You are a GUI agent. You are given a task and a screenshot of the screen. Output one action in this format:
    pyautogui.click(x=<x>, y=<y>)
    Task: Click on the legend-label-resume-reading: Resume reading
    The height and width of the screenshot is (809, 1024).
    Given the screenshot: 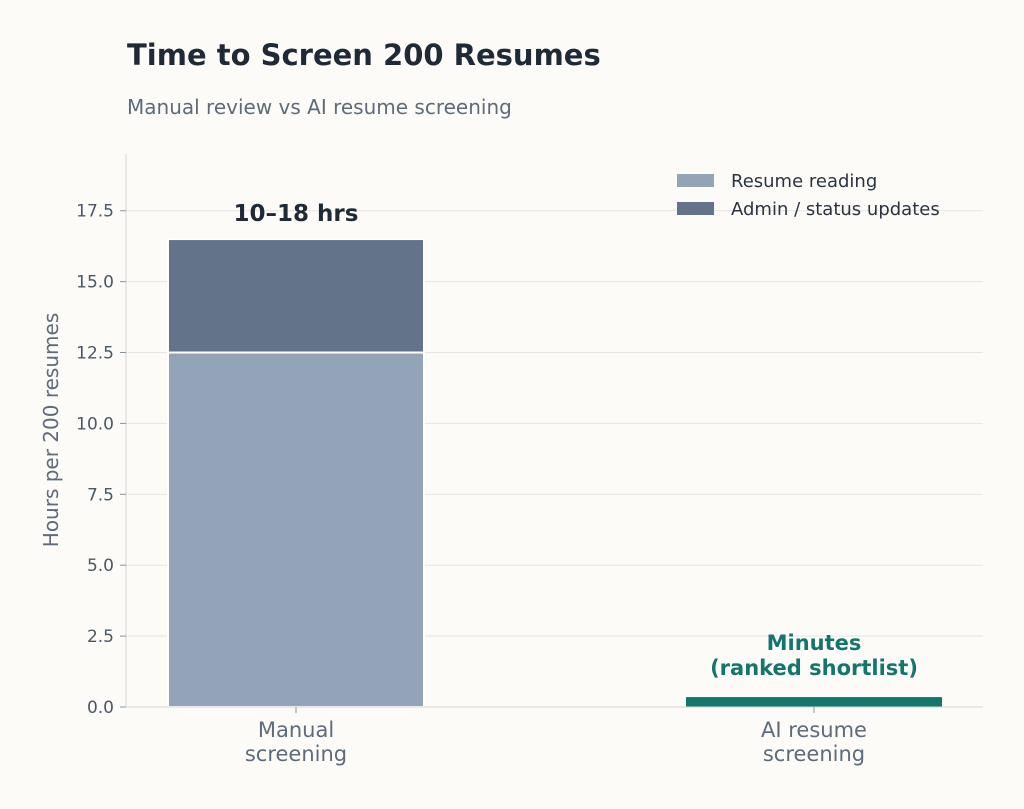 What is the action you would take?
    pyautogui.click(x=804, y=181)
    